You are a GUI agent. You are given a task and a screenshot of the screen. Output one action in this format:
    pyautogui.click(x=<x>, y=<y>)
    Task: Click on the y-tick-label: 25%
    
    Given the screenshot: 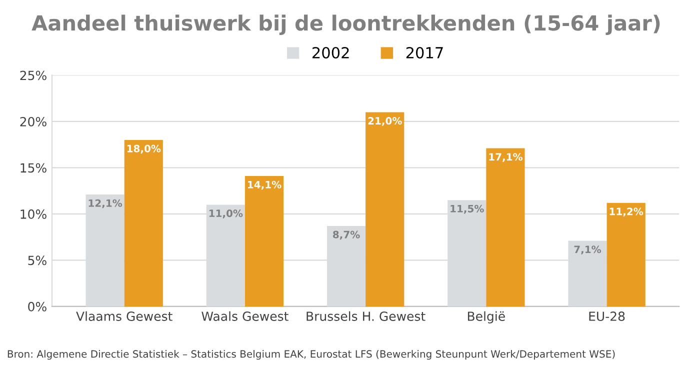 What is the action you would take?
    pyautogui.click(x=33, y=75)
    